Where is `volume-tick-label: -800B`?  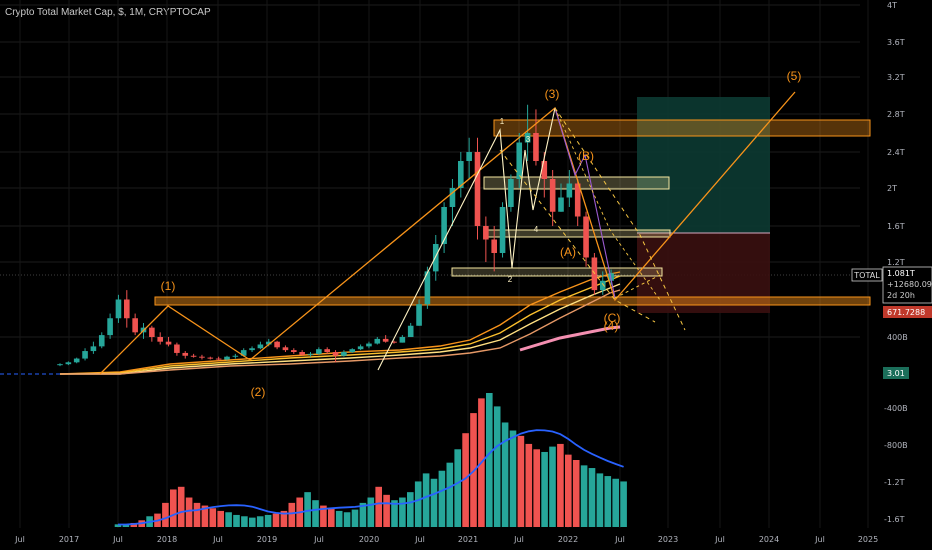 volume-tick-label: -800B is located at coordinates (896, 445).